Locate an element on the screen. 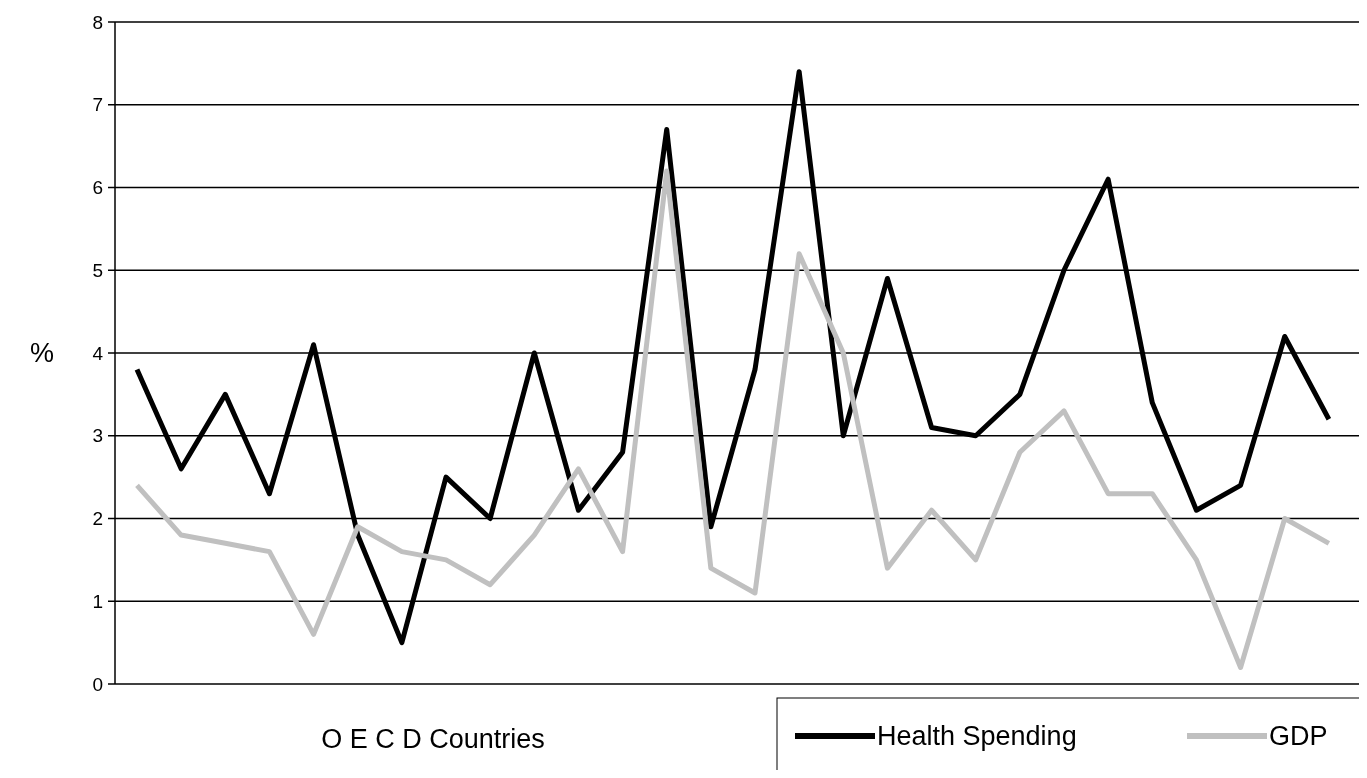 The height and width of the screenshot is (778, 1367). y-tick-label: 7 is located at coordinates (97, 105).